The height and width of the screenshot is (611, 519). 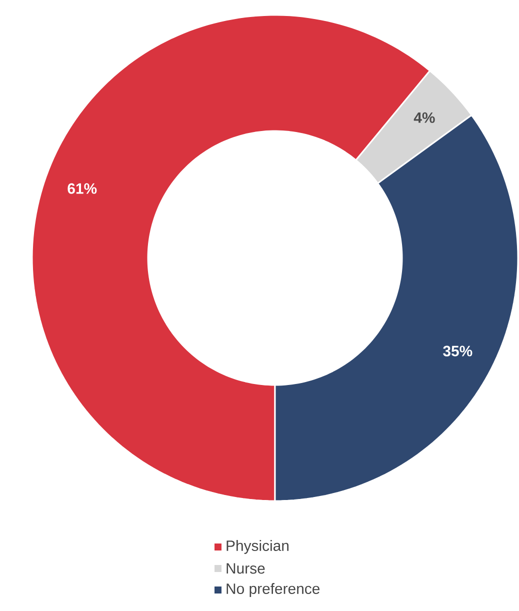 I want to click on legend-label: No preference, so click(x=273, y=590).